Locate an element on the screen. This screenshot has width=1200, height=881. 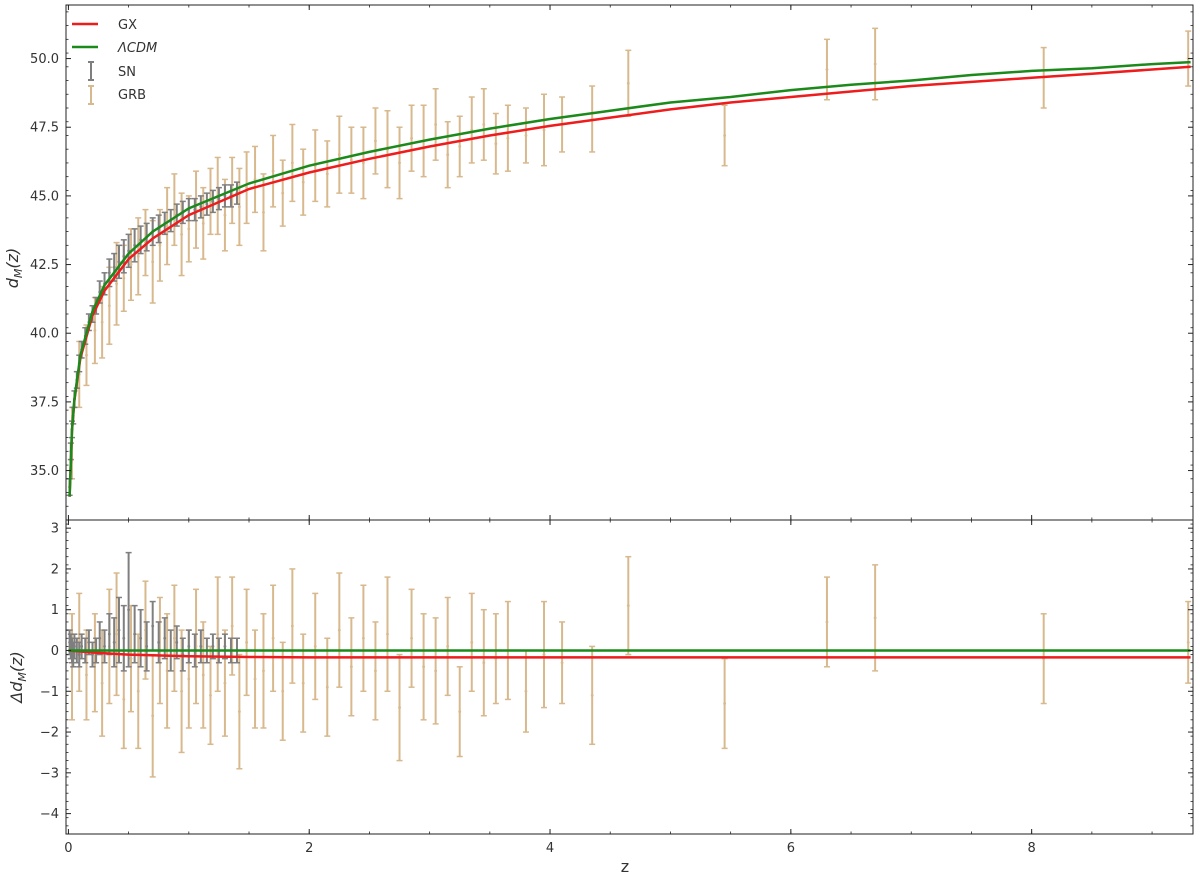
top-ytick-label: 47.5 is located at coordinates (44, 128).